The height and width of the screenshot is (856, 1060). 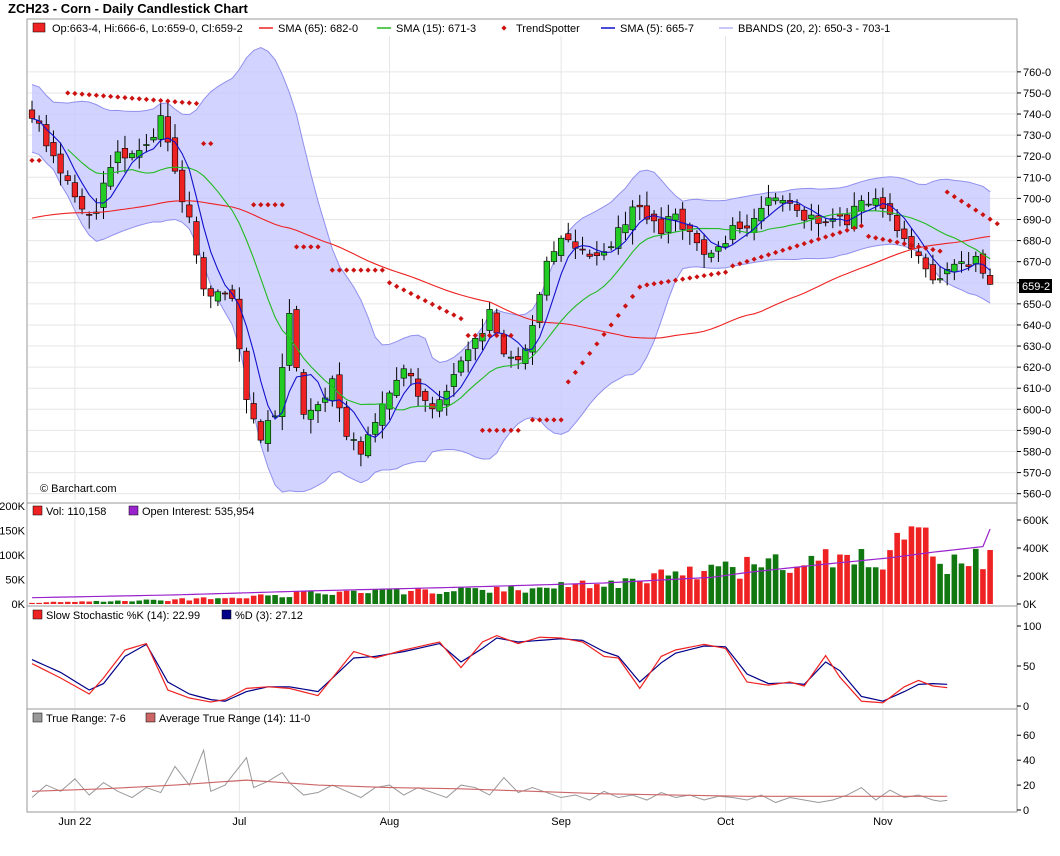 What do you see at coordinates (13, 556) in the screenshot?
I see `volume-left-tick-label: 100K` at bounding box center [13, 556].